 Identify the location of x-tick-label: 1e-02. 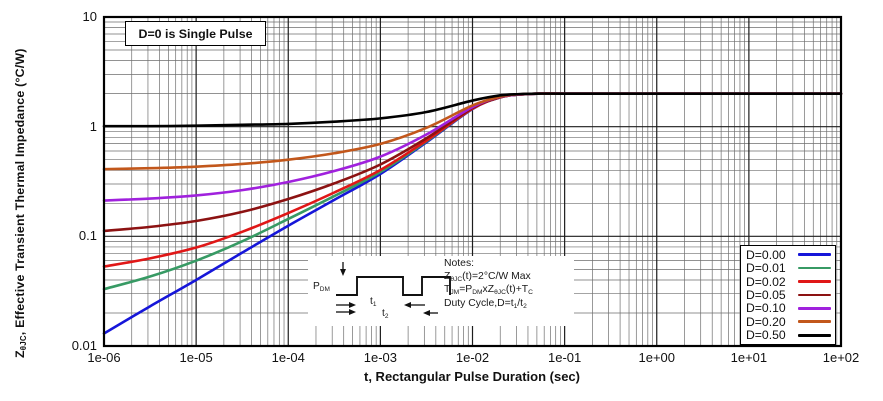
(472, 357).